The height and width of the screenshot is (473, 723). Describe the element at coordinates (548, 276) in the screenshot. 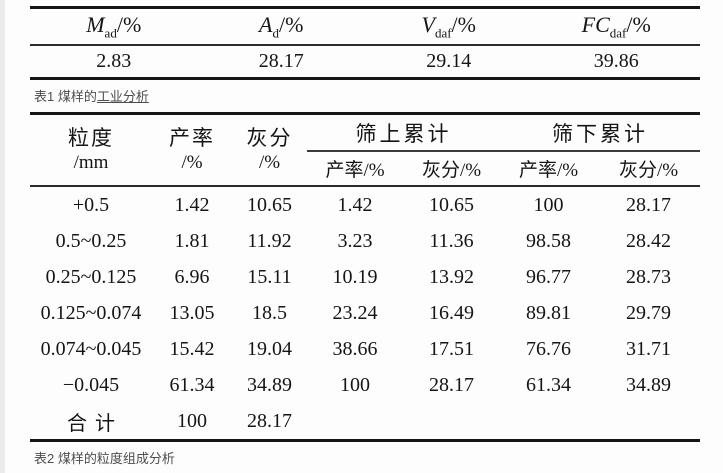

I see `value-cell: 96.77` at that location.